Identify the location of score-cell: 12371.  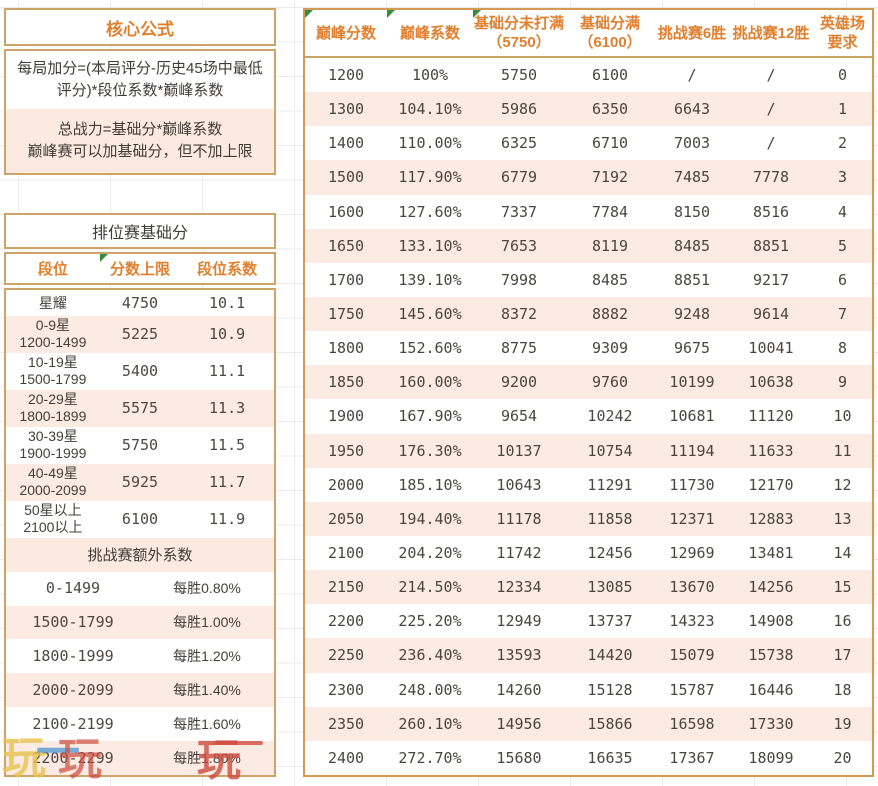
(692, 518).